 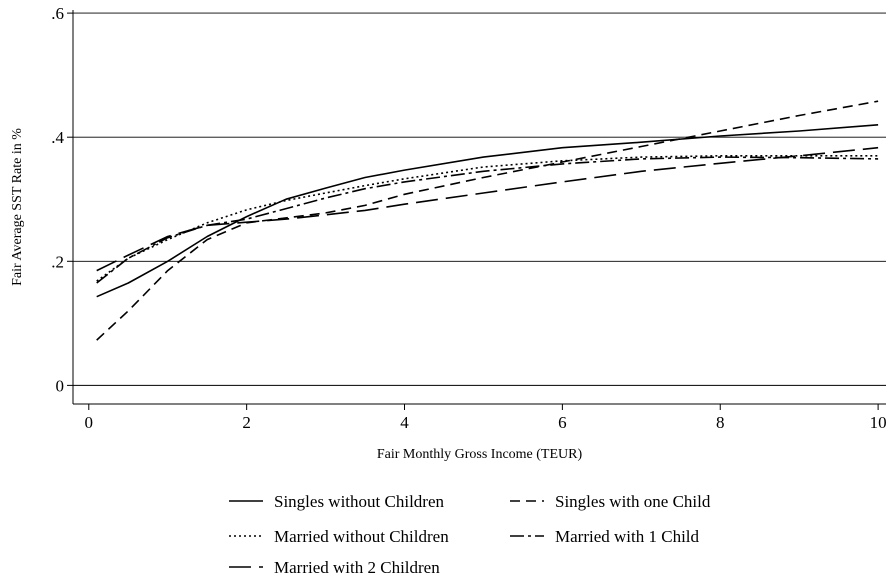 I want to click on y-tick-label: .2, so click(x=57, y=261).